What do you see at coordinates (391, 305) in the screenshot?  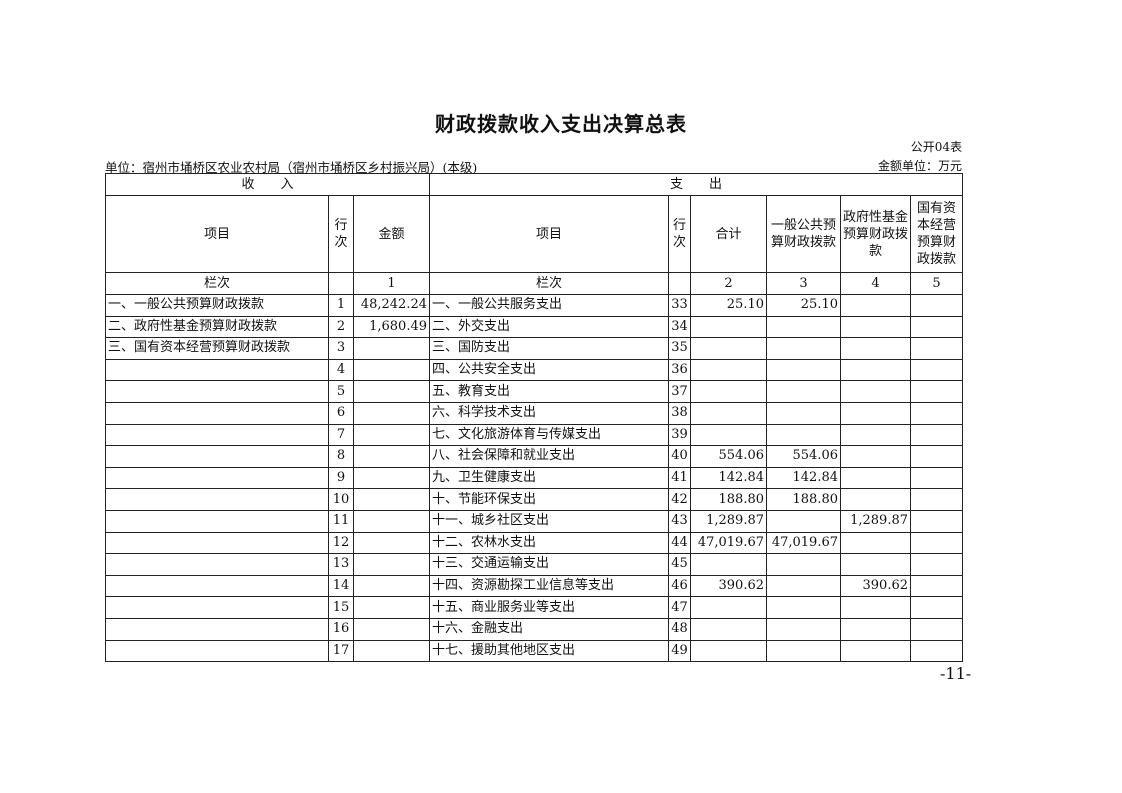 I see `cell-income-amount: 48,242.24` at bounding box center [391, 305].